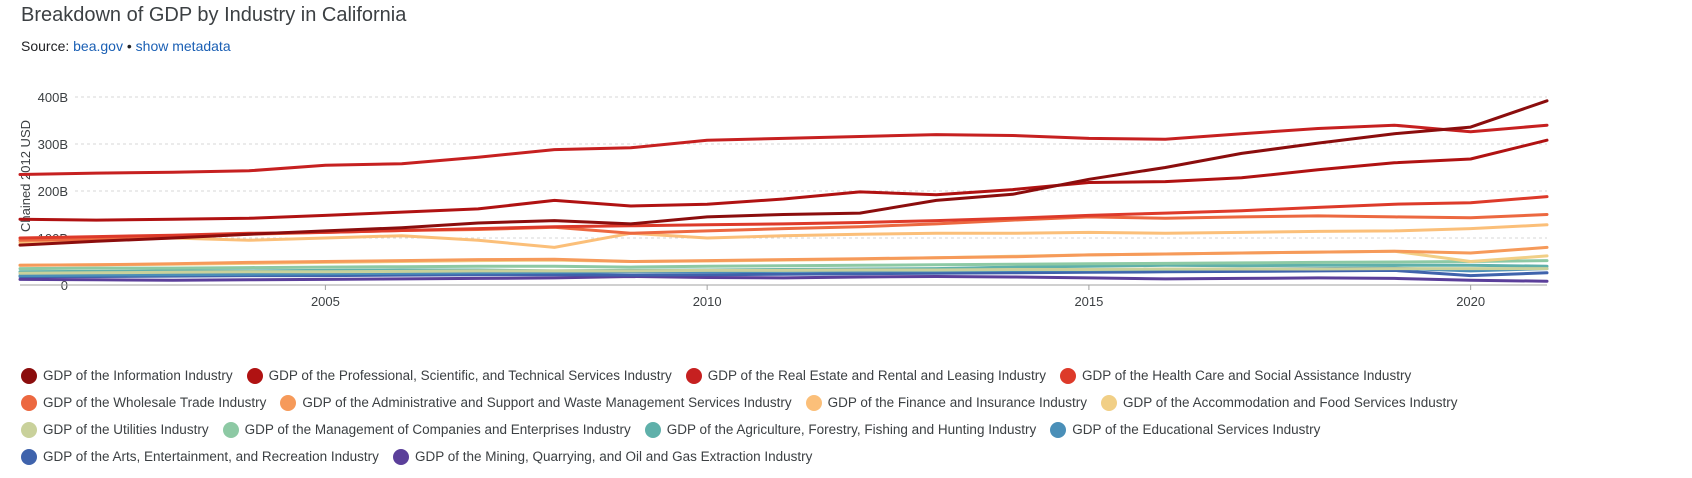 The width and height of the screenshot is (1692, 478). I want to click on y-tick-label: 400B, so click(53, 97).